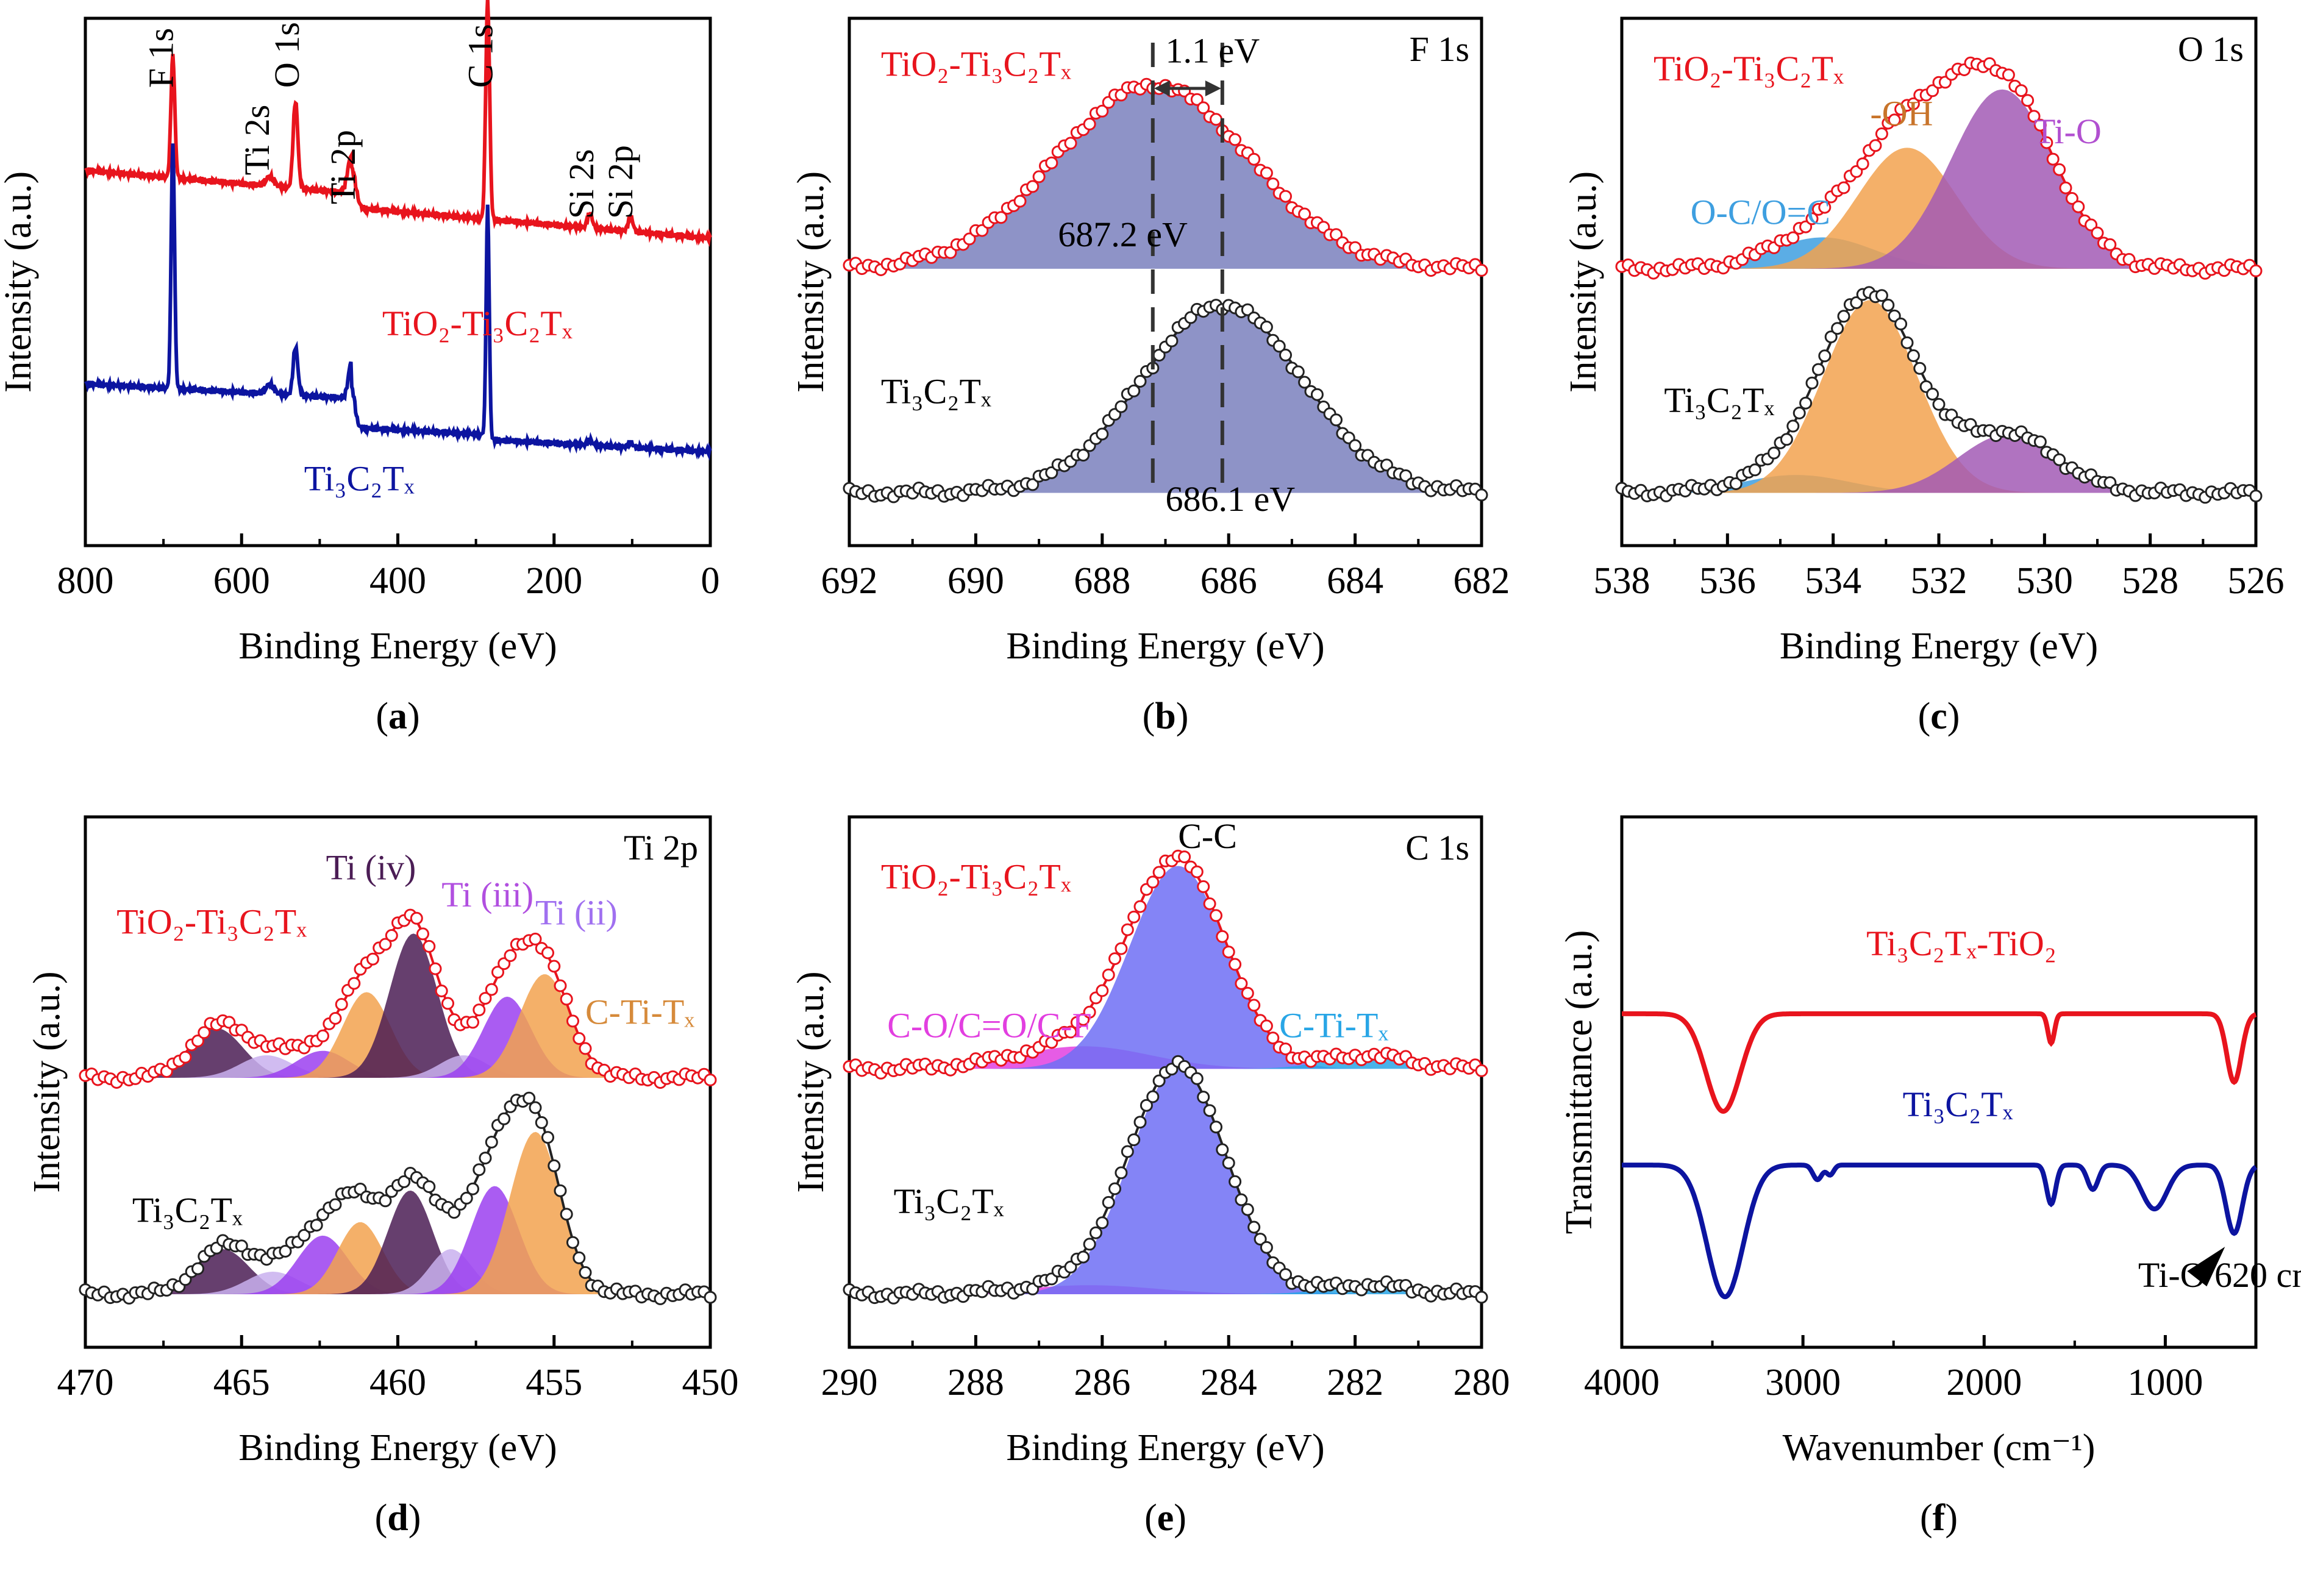 The height and width of the screenshot is (1596, 2301). Describe the element at coordinates (2068, 131) in the screenshot. I see `annotation-label: Ti-O` at that location.